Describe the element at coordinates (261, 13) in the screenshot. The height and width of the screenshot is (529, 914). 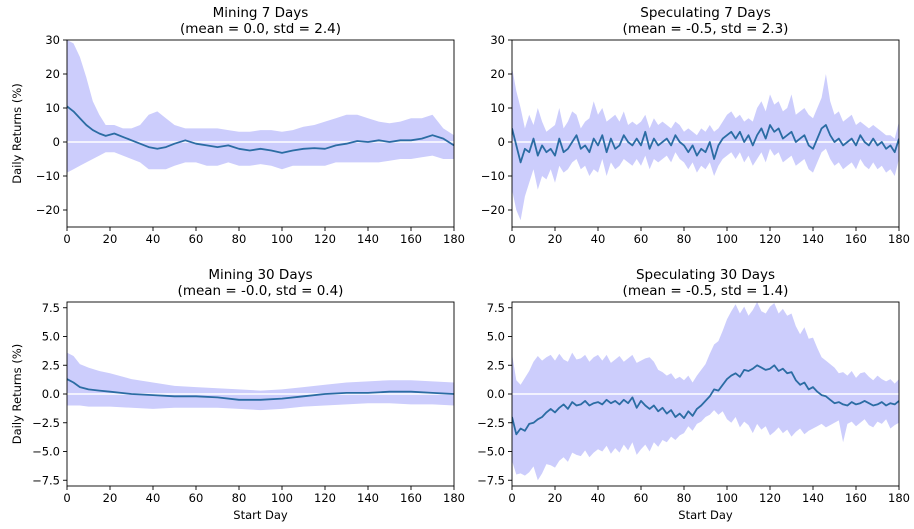
I see `chart-title: Mining 7 Days` at that location.